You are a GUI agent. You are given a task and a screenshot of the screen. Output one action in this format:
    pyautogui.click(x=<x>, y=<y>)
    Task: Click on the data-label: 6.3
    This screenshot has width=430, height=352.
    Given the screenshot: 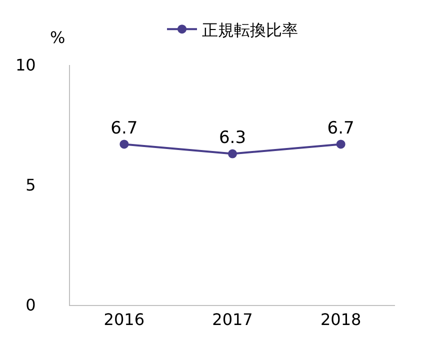 What is the action you would take?
    pyautogui.click(x=232, y=138)
    